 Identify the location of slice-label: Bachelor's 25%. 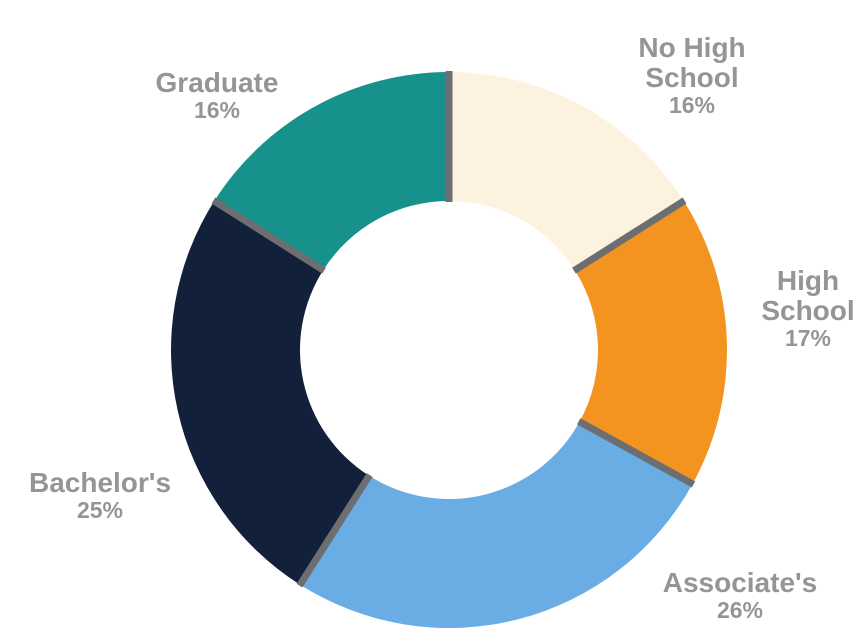
(107, 495).